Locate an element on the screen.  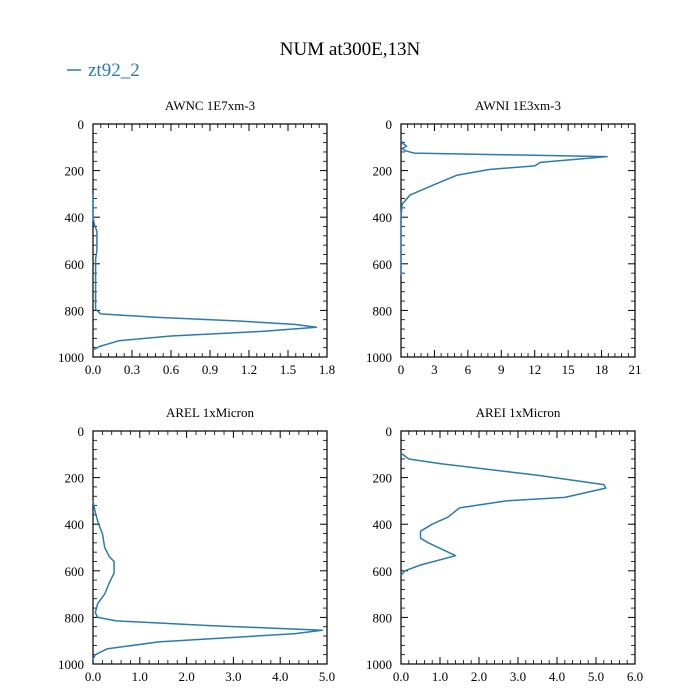
x-tick-label: 0.9 is located at coordinates (210, 369).